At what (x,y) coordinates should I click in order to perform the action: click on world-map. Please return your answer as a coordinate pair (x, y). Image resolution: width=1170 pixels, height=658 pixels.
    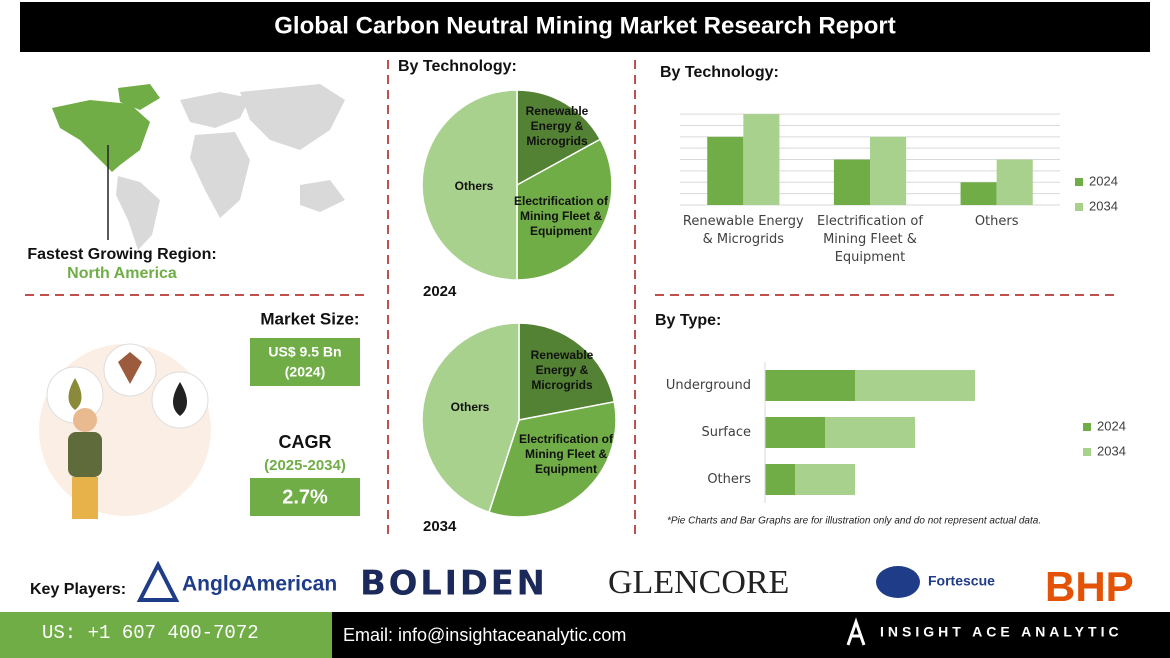
    Looking at the image, I should click on (198, 167).